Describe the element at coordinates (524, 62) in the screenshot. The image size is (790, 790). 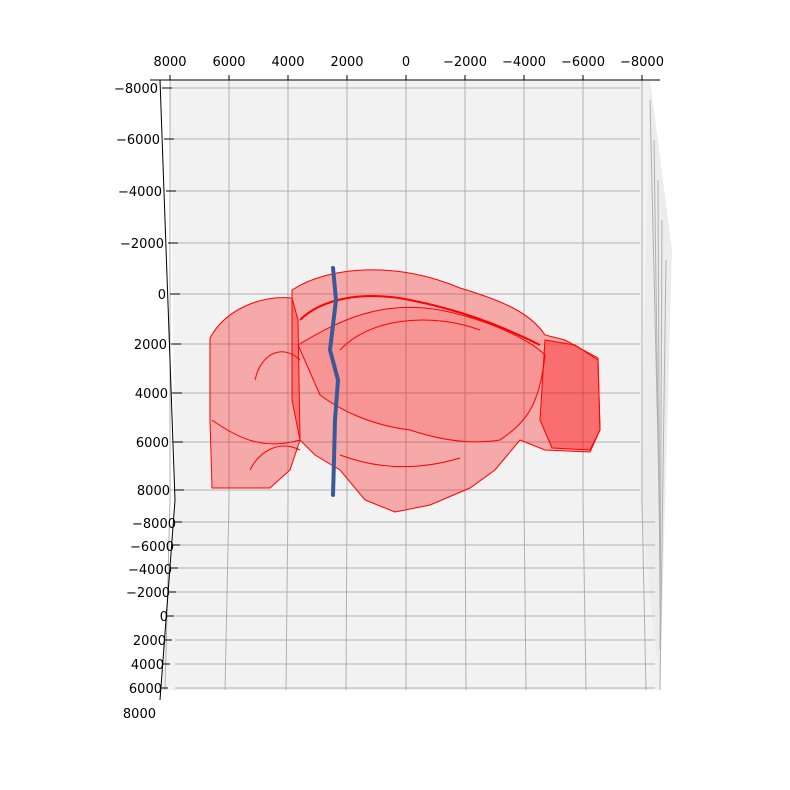
I see `top-tick-label: −4000` at that location.